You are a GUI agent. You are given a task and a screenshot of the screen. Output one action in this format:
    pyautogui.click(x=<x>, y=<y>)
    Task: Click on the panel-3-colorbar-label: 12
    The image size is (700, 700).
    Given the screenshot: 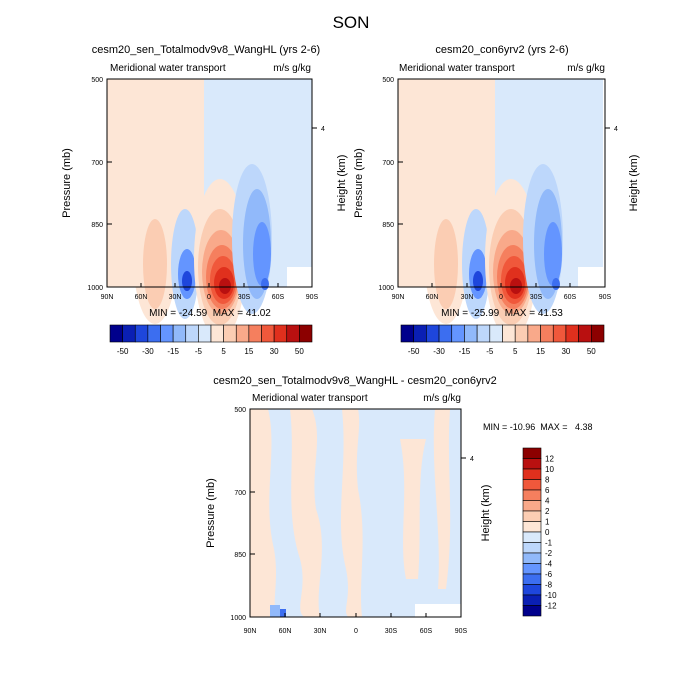 What is the action you would take?
    pyautogui.click(x=549, y=459)
    